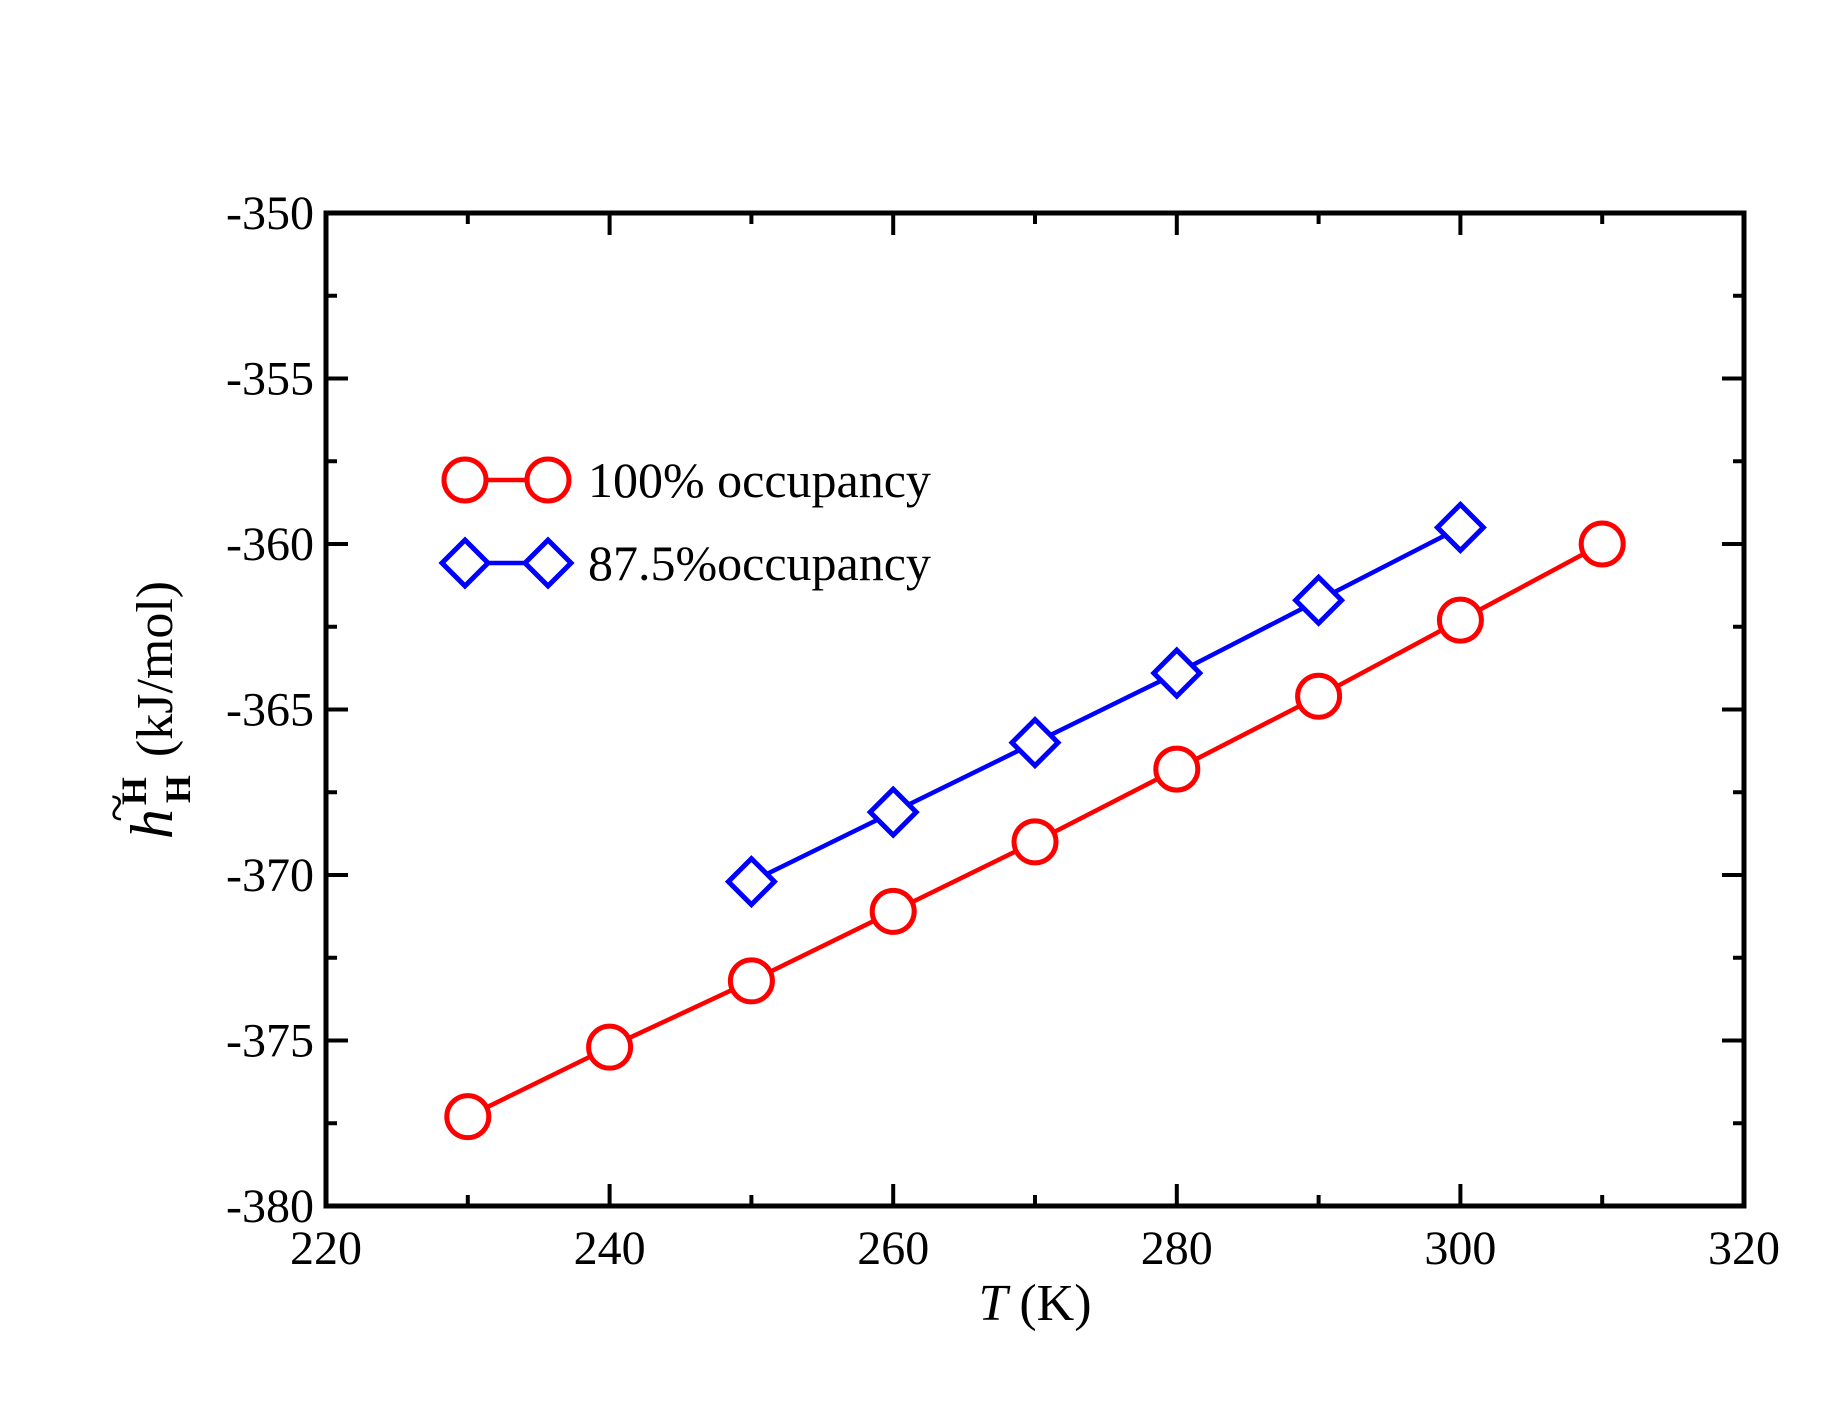  I want to click on x-tick-label: 320, so click(1744, 1248).